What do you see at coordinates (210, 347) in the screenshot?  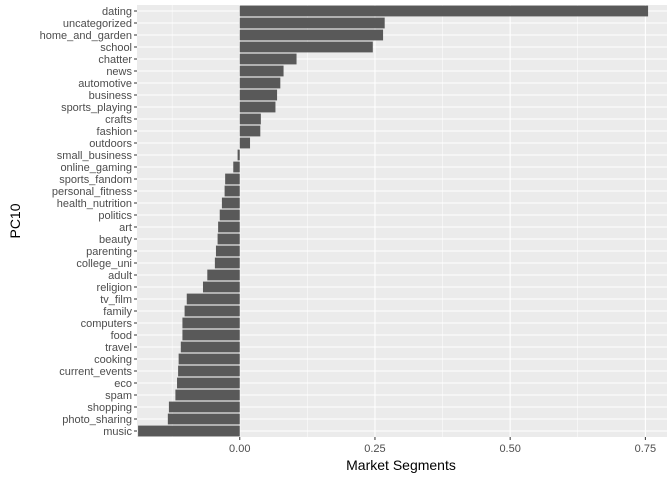 I see `bar-travel` at bounding box center [210, 347].